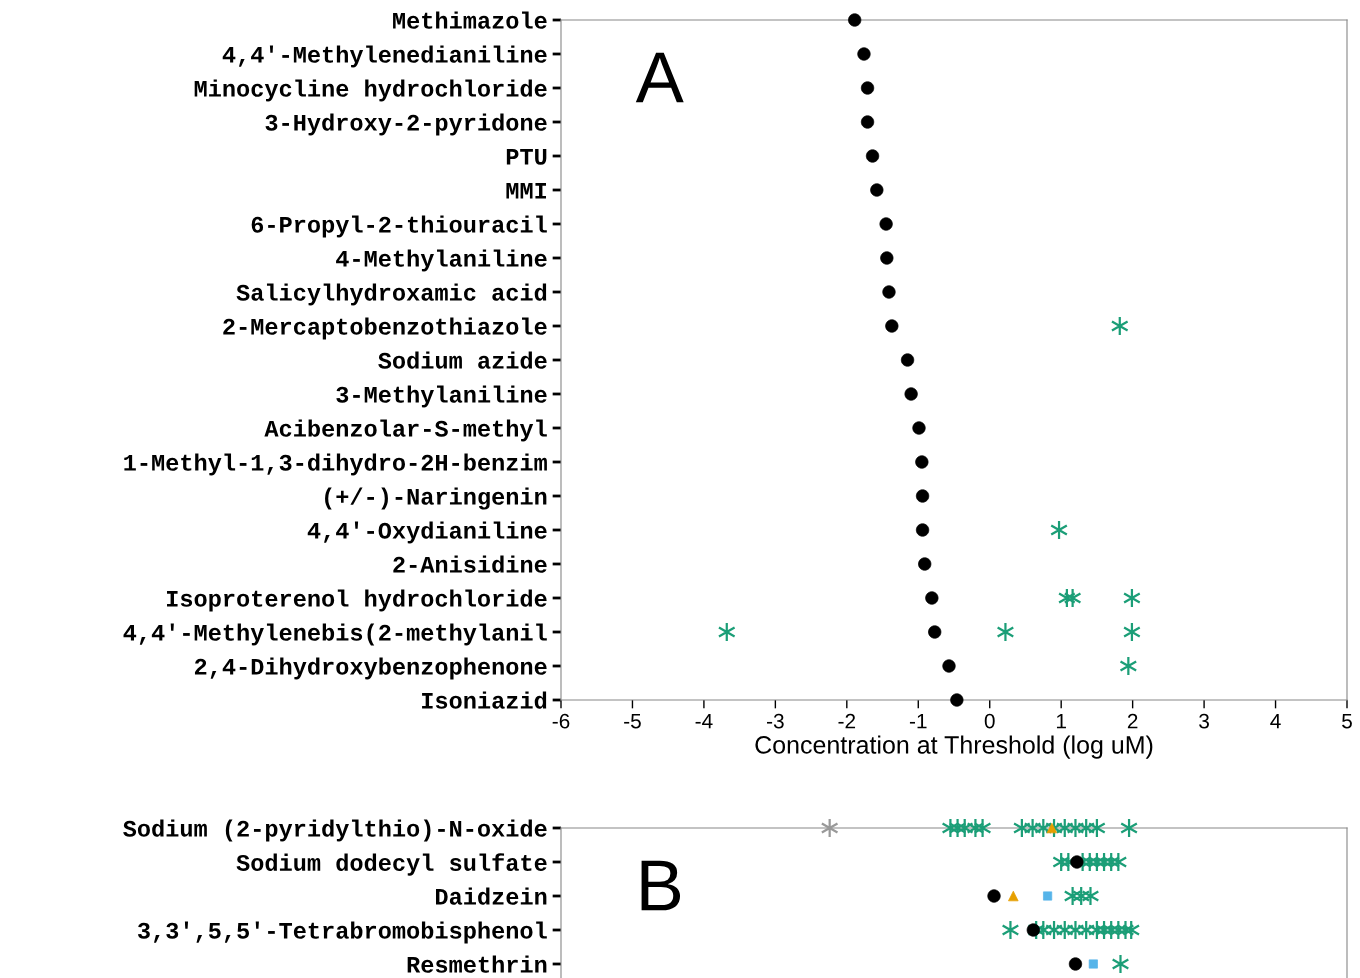 The image size is (1360, 978). I want to click on x-tick-label: -3, so click(775, 721).